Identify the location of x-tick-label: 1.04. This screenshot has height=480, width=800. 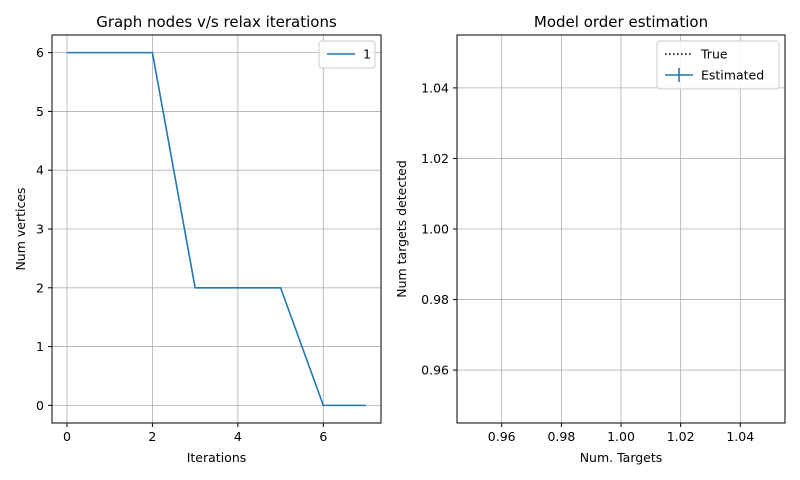
(740, 436).